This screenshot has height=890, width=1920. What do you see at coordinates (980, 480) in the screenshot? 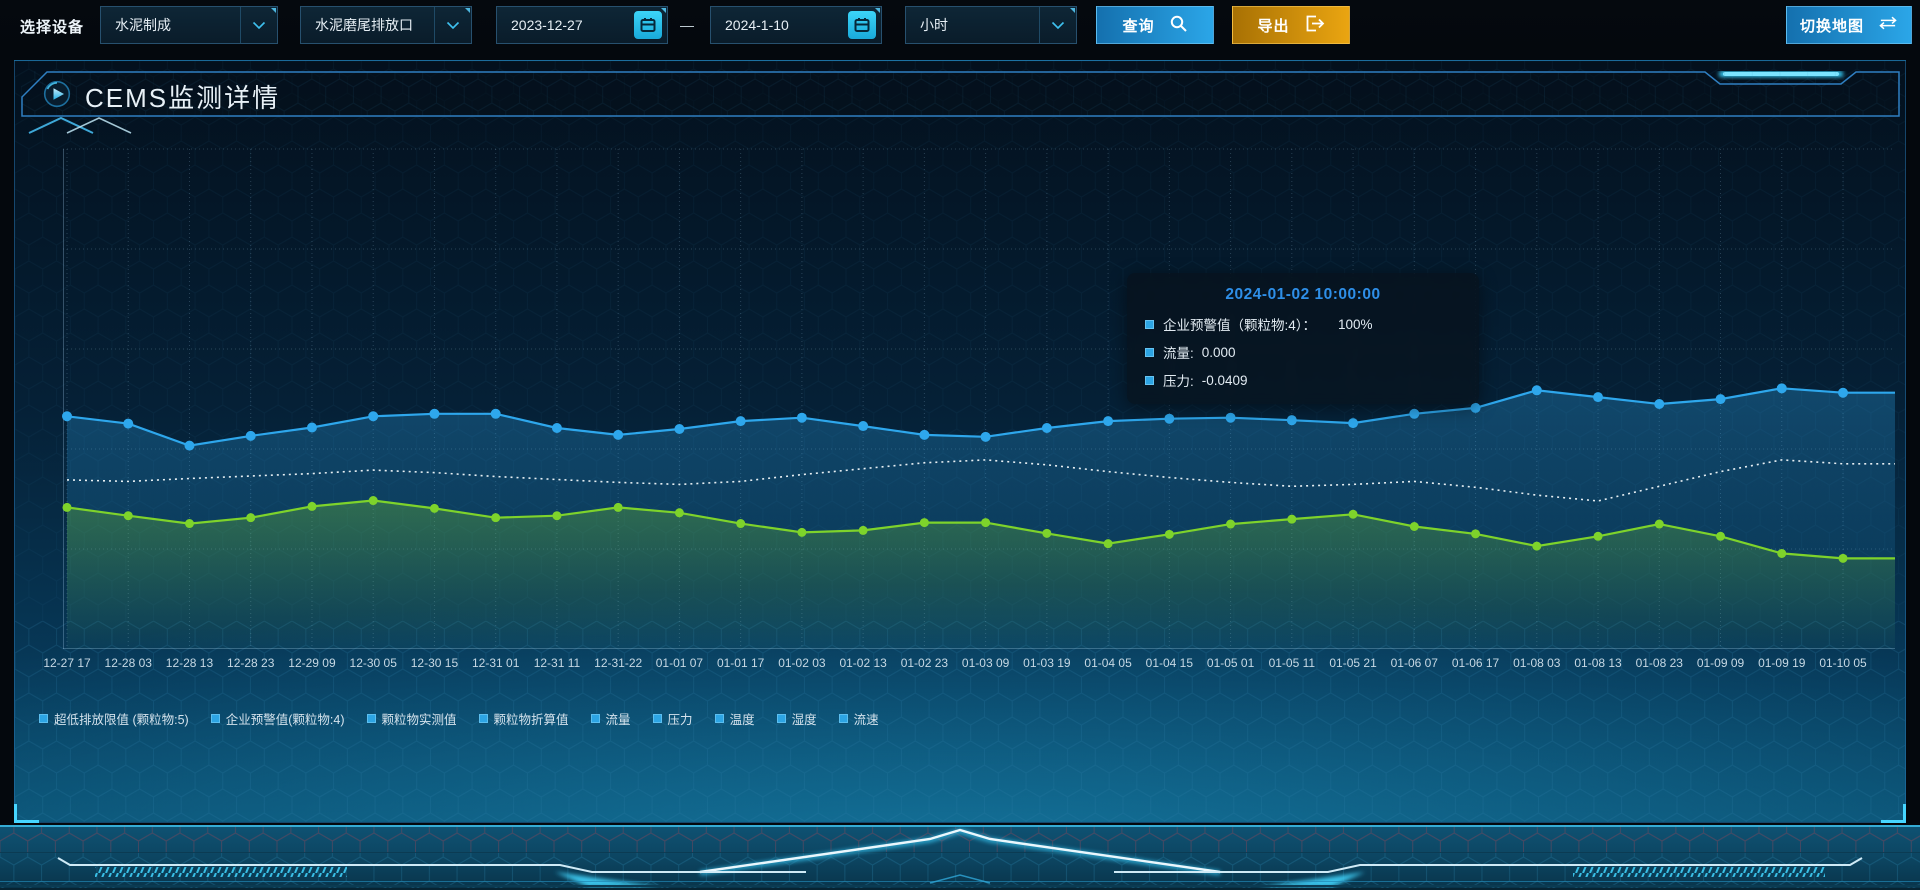
I see `series-line` at bounding box center [980, 480].